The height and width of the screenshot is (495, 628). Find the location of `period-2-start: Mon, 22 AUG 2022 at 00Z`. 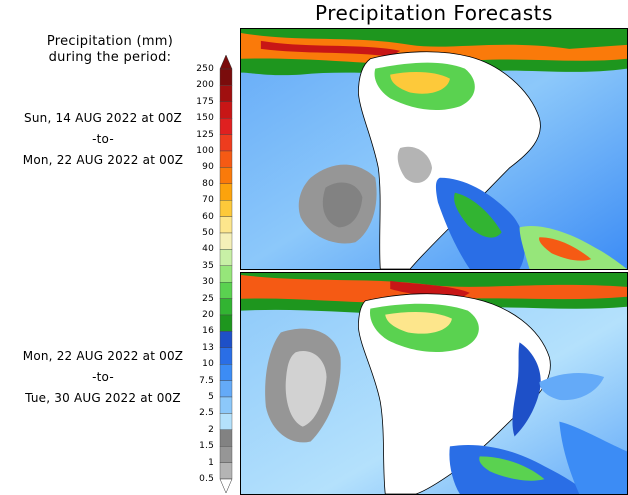

period-2-start: Mon, 22 AUG 2022 at 00Z is located at coordinates (103, 356).